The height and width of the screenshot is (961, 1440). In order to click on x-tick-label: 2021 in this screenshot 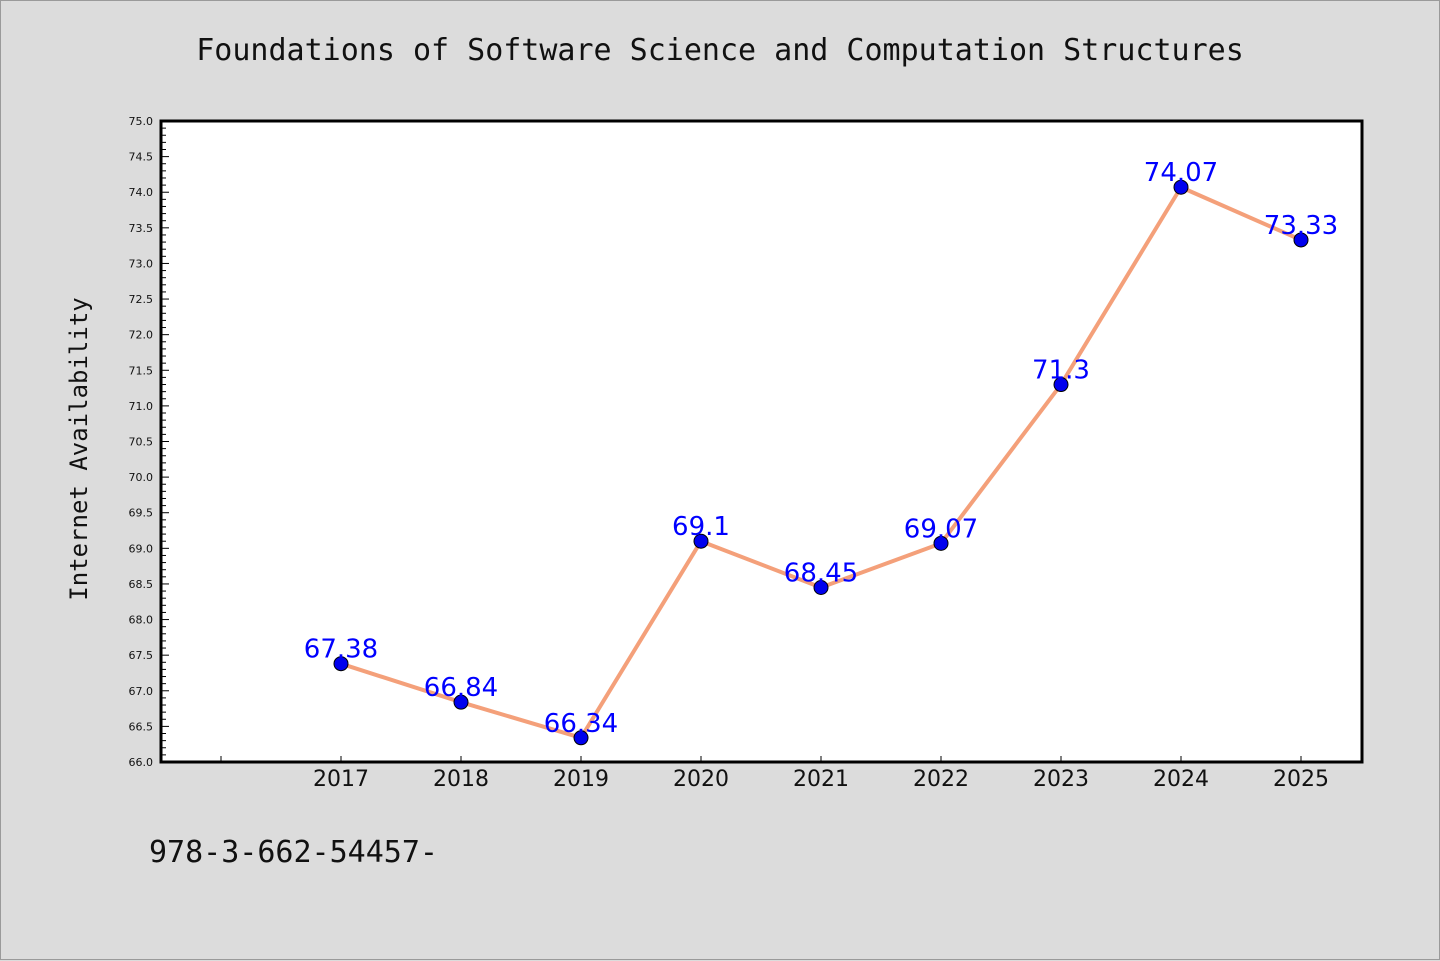, I will do `click(821, 779)`.